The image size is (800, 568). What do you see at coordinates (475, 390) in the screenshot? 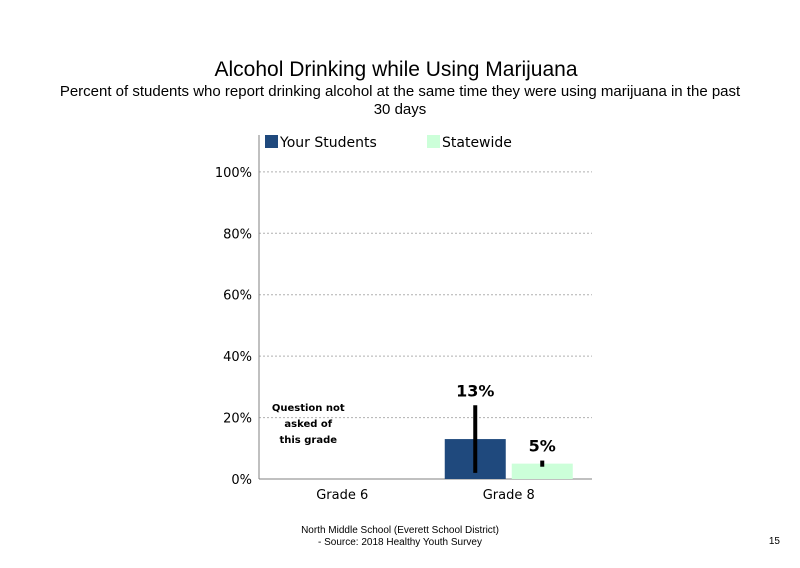
I see `data-label-0-1: 13%` at bounding box center [475, 390].